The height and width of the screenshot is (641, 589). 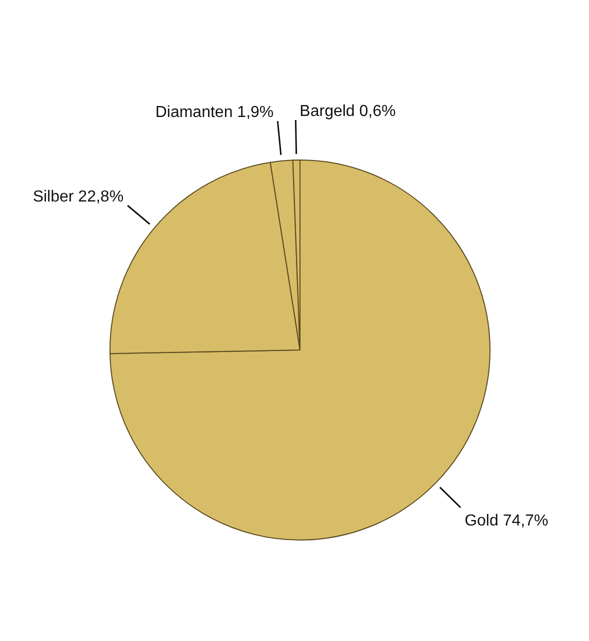 I want to click on data-label: 1,9%, so click(x=253, y=113).